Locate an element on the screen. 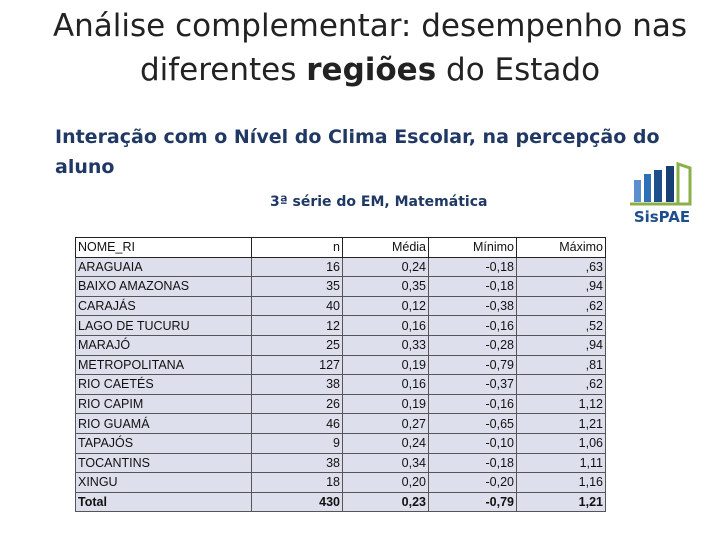 The width and height of the screenshot is (720, 540). table-cell: 0,20 is located at coordinates (385, 482).